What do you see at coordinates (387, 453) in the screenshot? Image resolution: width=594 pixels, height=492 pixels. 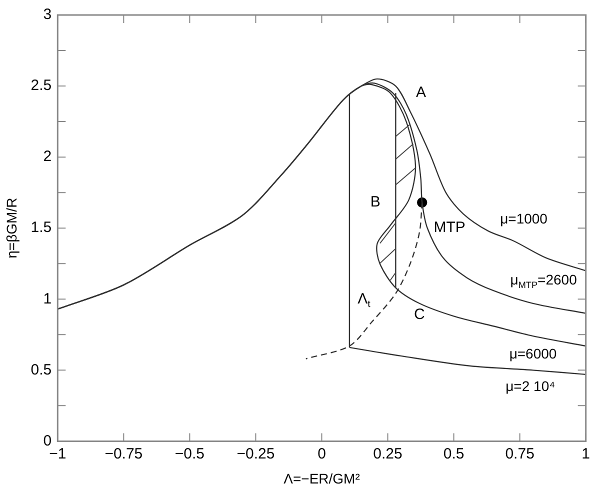 I see `x-tick-label: 0.25` at bounding box center [387, 453].